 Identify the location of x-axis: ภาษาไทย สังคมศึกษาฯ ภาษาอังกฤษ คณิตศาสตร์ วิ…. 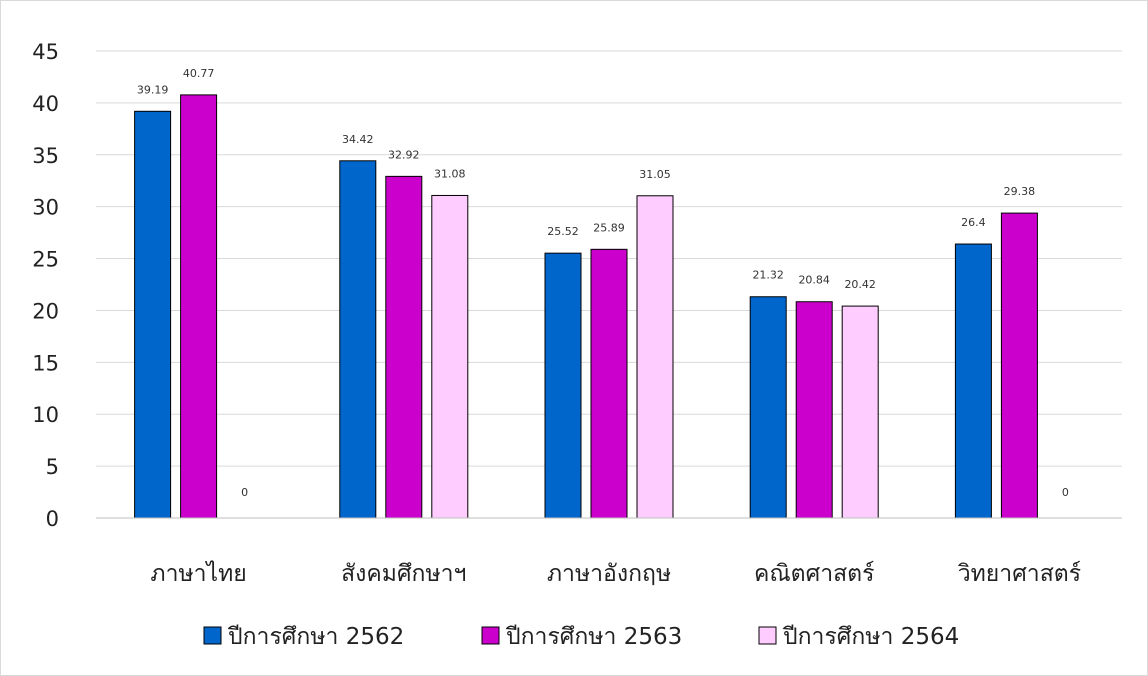
(609, 552).